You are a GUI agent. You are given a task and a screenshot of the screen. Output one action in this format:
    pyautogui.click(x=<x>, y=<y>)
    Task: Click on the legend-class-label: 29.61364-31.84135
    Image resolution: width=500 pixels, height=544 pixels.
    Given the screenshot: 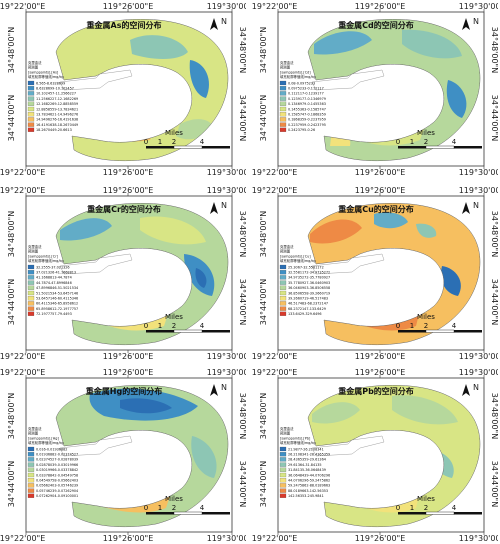 What is the action you would take?
    pyautogui.click(x=305, y=465)
    